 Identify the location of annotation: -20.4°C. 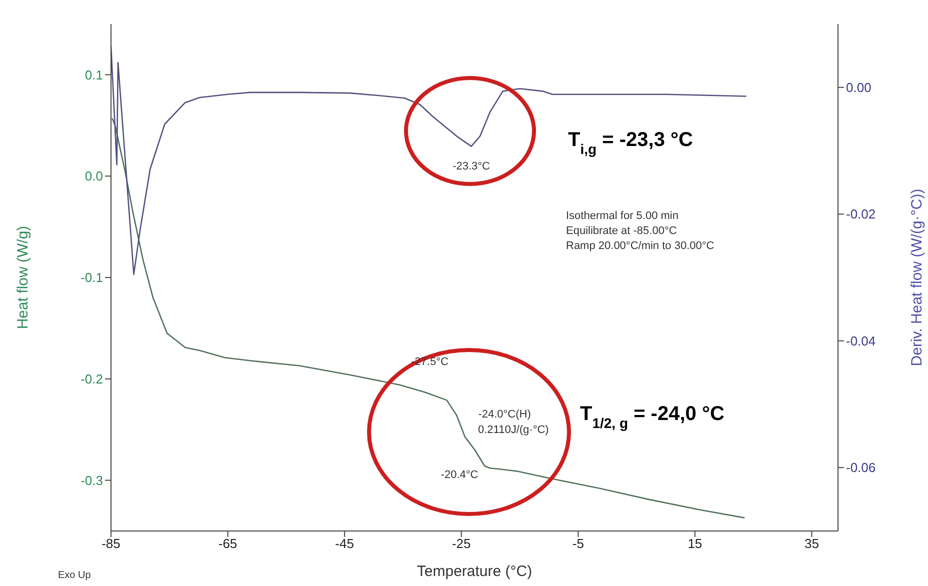
(459, 475).